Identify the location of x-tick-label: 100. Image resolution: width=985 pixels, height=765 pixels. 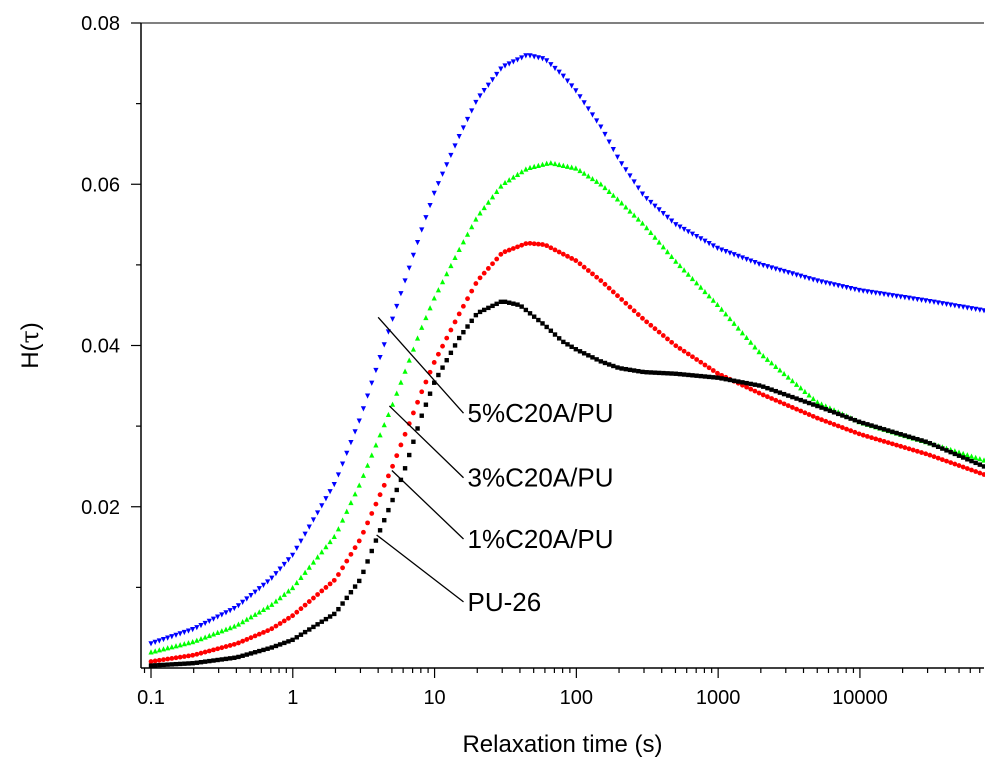
(576, 698).